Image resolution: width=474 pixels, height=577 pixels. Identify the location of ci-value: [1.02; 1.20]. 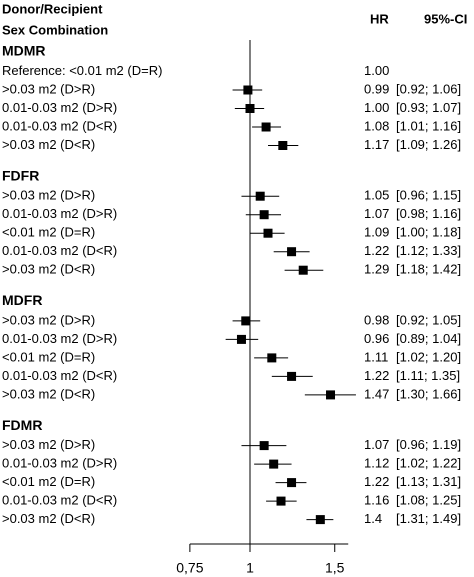
(428, 356).